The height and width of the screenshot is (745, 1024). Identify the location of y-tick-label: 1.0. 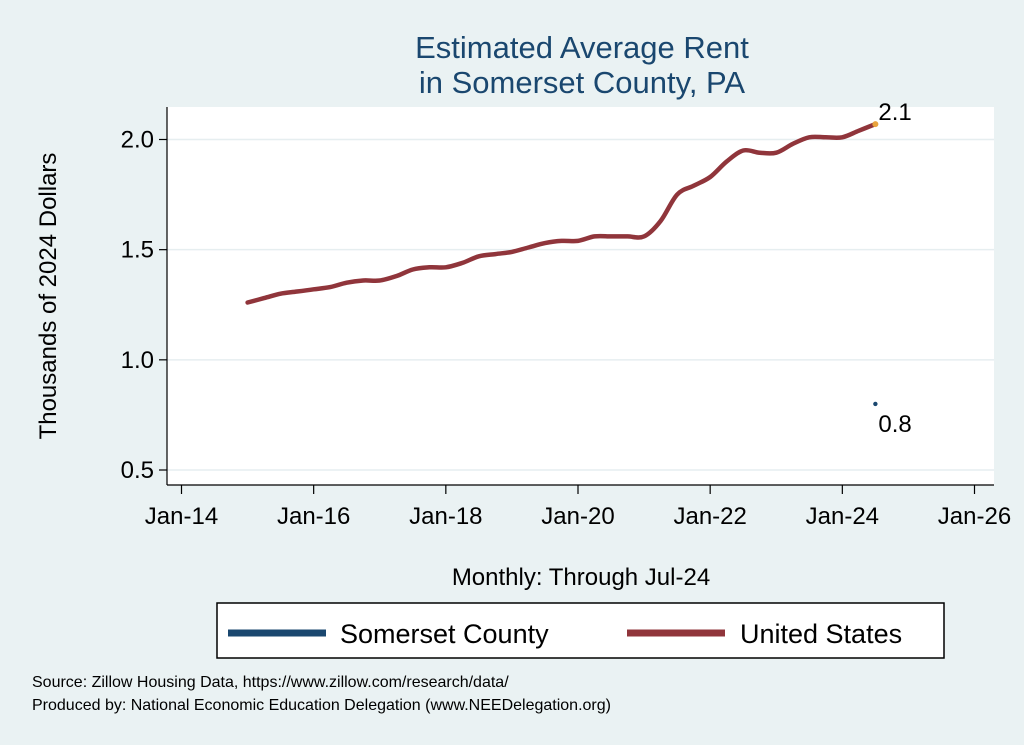
(137, 360).